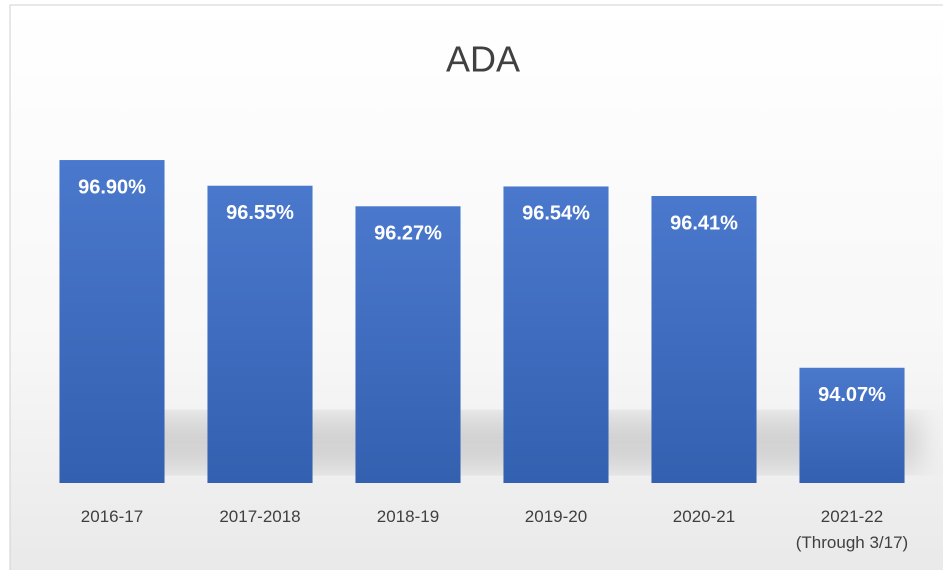 Image resolution: width=943 pixels, height=570 pixels. What do you see at coordinates (112, 516) in the screenshot?
I see `x-tick-label: 2016-17` at bounding box center [112, 516].